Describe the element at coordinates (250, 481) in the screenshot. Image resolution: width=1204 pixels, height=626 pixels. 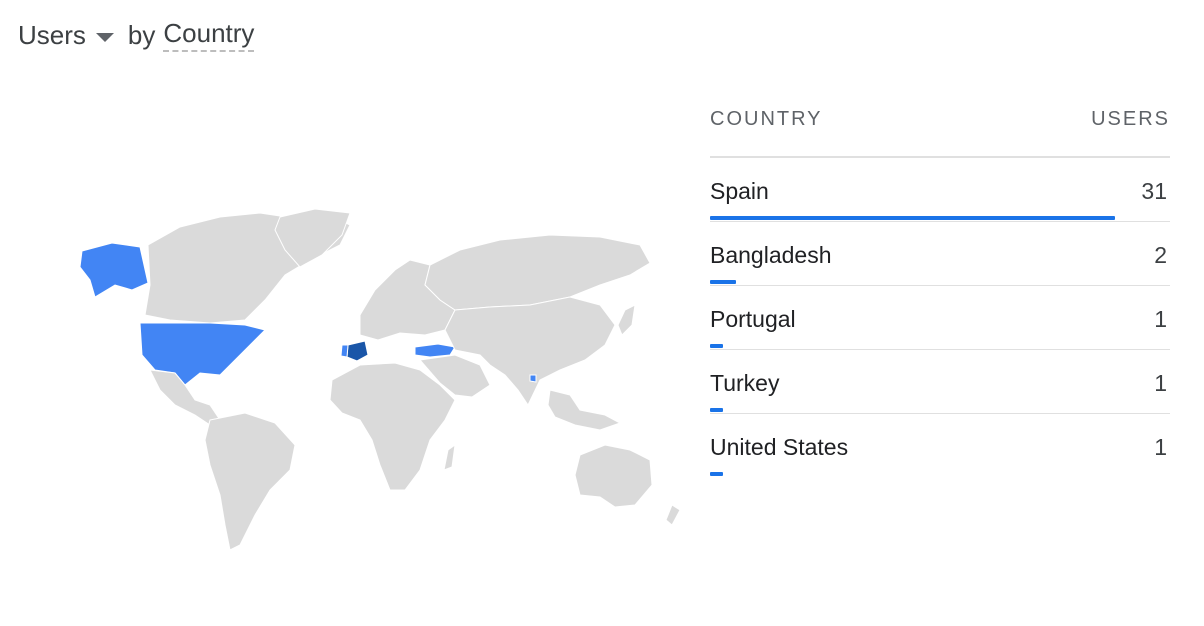
I see `map-south-america` at that location.